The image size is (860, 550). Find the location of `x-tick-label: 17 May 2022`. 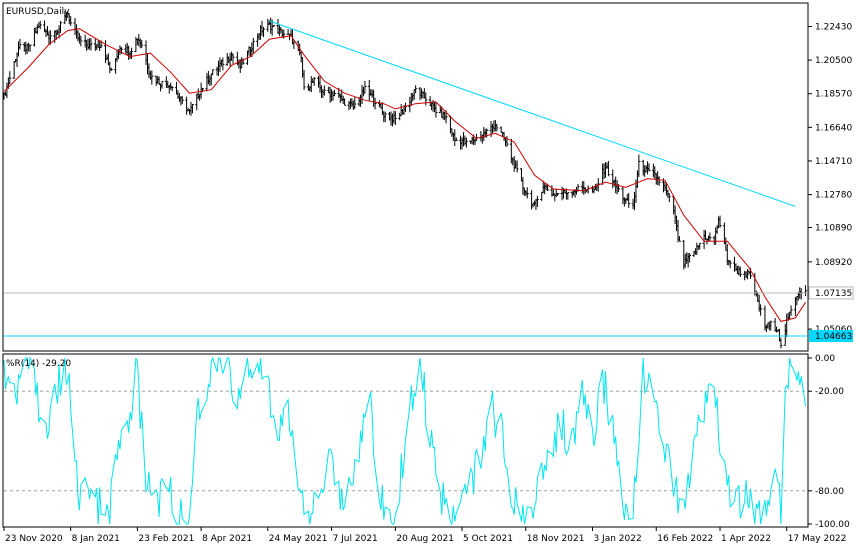

x-tick-label: 17 May 2022 is located at coordinates (817, 539).